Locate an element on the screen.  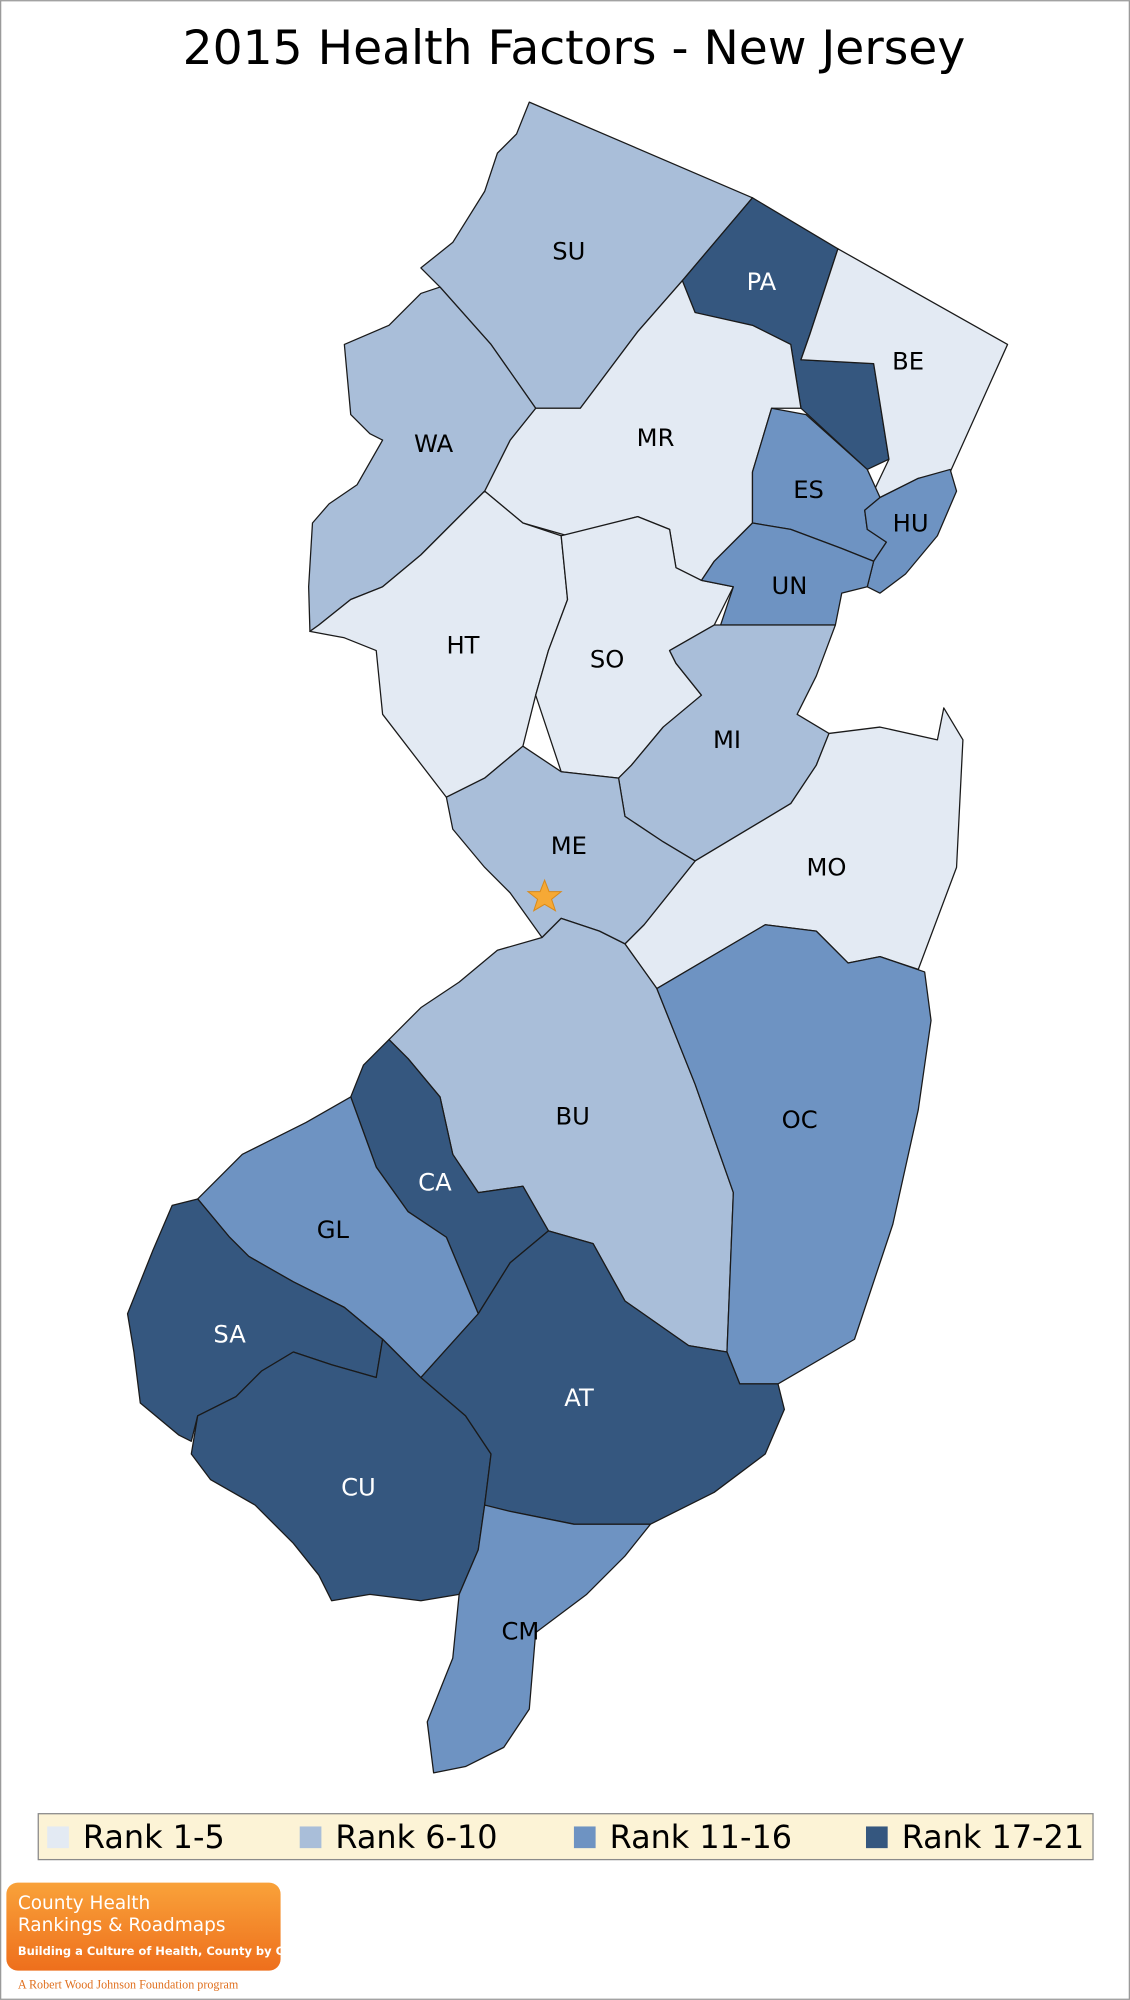
logo-badge is located at coordinates (143, 1926).